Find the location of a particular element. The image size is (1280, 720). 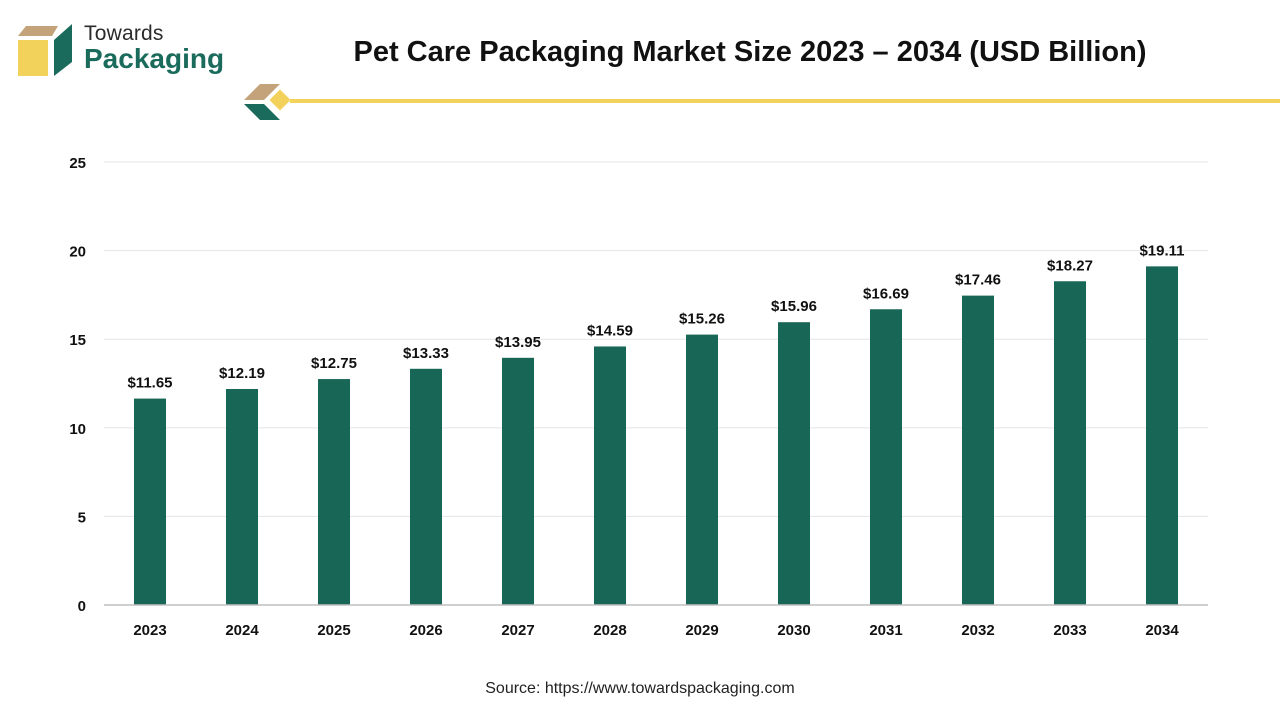

x-tick-label: 2032 is located at coordinates (977, 630).